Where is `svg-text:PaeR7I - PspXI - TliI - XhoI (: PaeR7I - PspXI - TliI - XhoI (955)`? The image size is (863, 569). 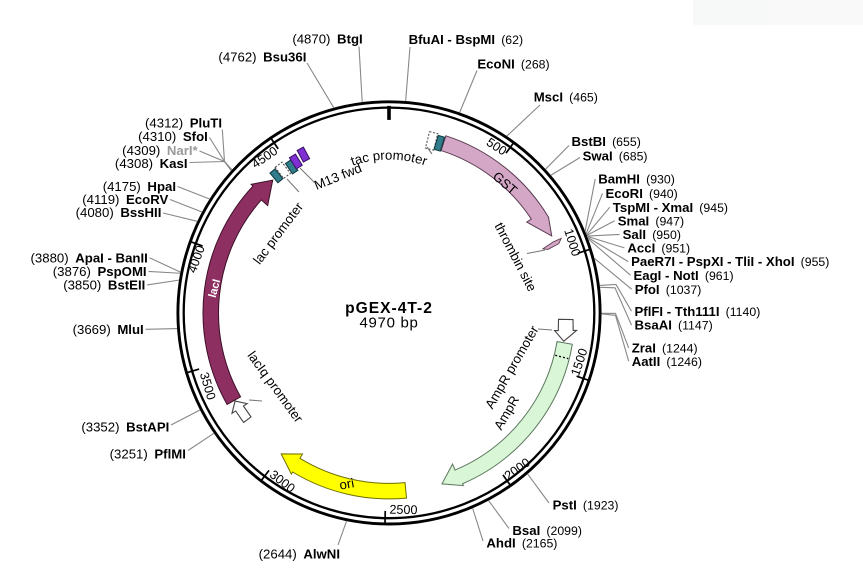
svg-text:PaeR7I - PspXI - TliI - XhoI (: PaeR7I - PspXI - TliI - XhoI (955) is located at coordinates (730, 261).